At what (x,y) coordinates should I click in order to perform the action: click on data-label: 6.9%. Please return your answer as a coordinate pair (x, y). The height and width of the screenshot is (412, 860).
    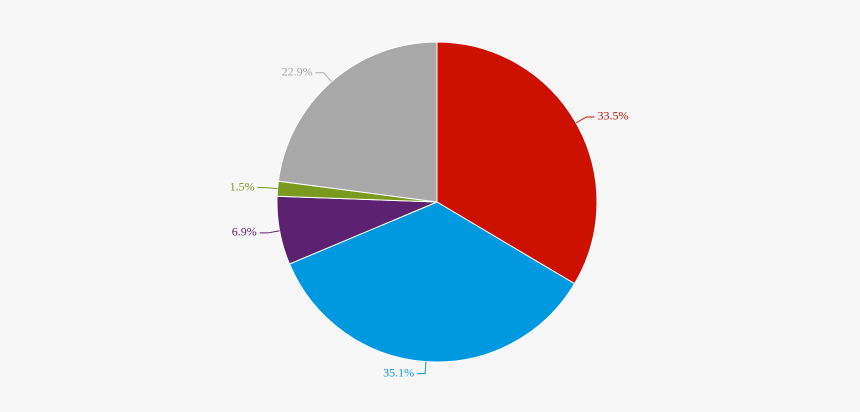
    Looking at the image, I should click on (244, 232).